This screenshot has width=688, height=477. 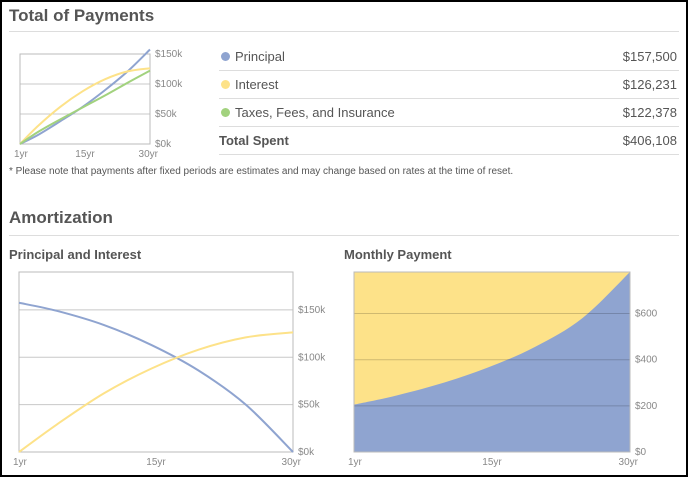 I want to click on legend-label: Interest, so click(x=257, y=84).